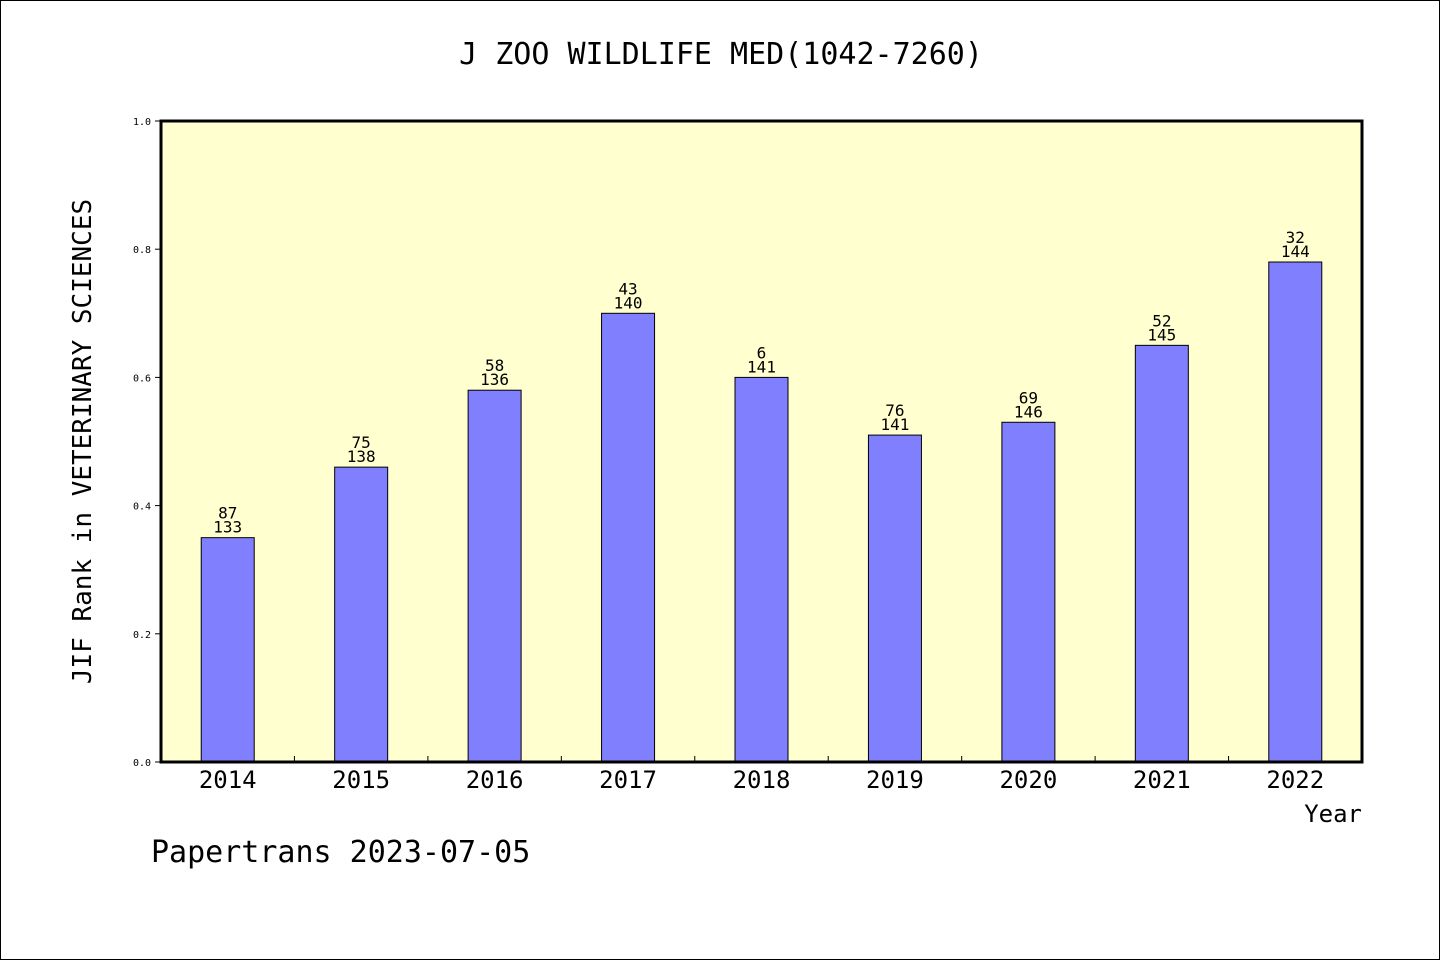  What do you see at coordinates (627, 288) in the screenshot?
I see `bar-rank-label: 43` at bounding box center [627, 288].